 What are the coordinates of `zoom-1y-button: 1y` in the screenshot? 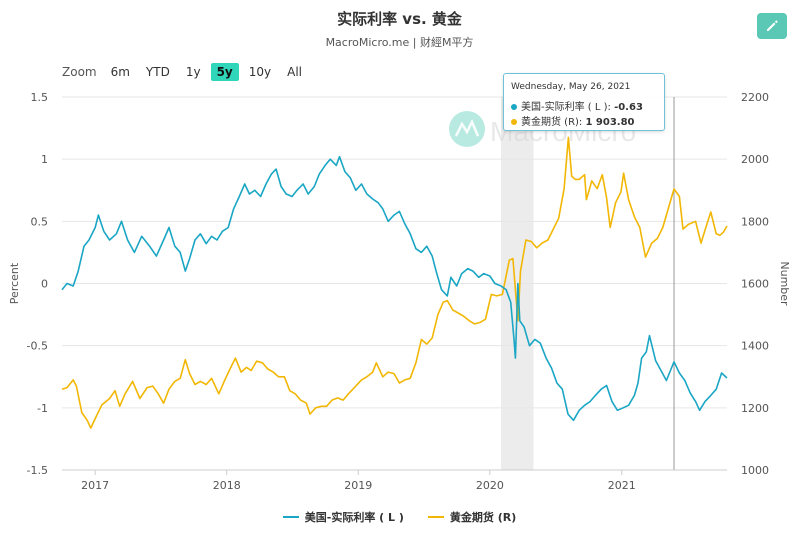 It's located at (193, 72).